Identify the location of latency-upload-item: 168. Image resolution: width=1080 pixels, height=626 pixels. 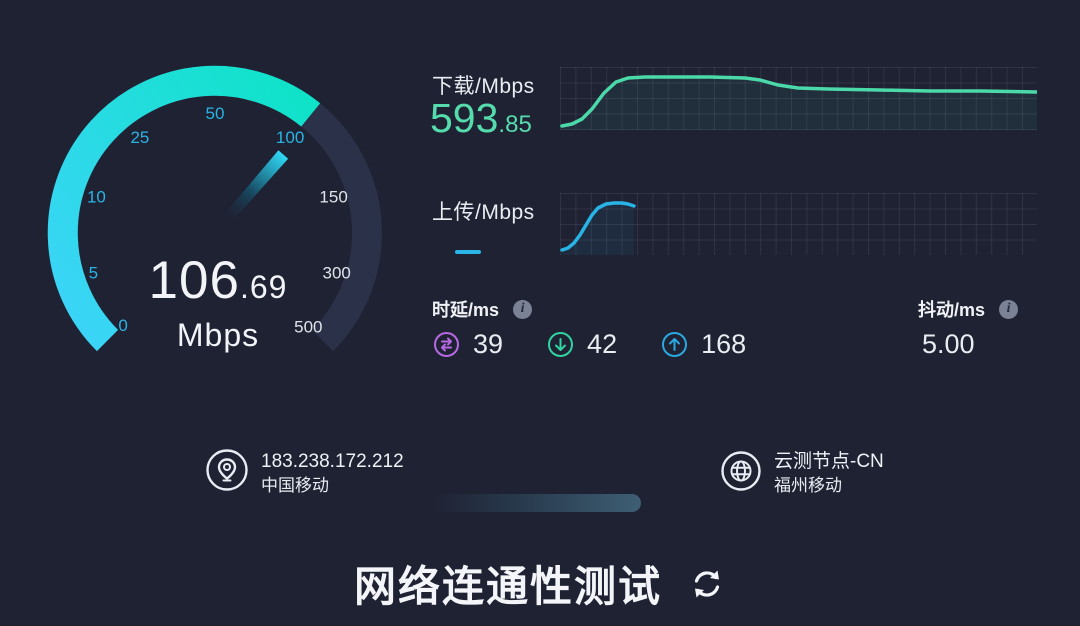
(703, 344).